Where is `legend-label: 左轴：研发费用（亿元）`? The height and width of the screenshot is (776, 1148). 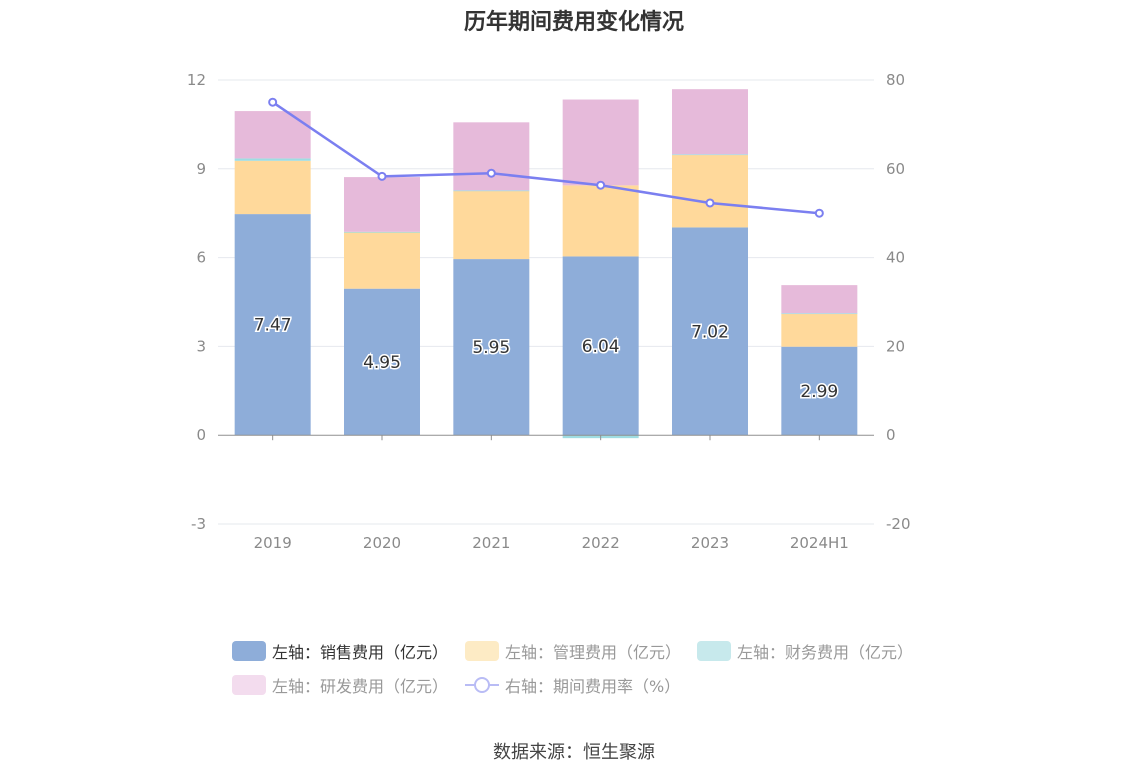 legend-label: 左轴：研发费用（亿元） is located at coordinates (360, 686).